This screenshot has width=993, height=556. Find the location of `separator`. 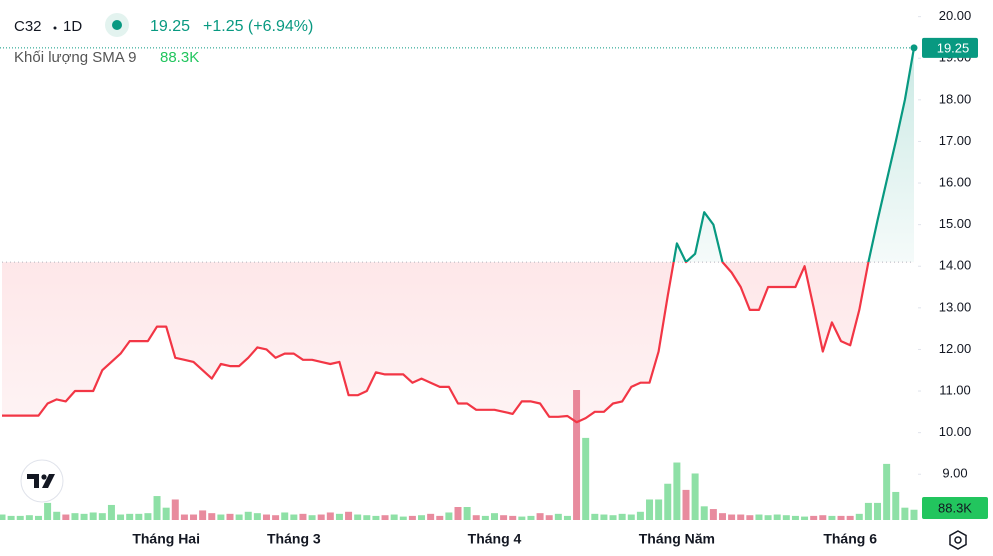

separator is located at coordinates (55, 28).